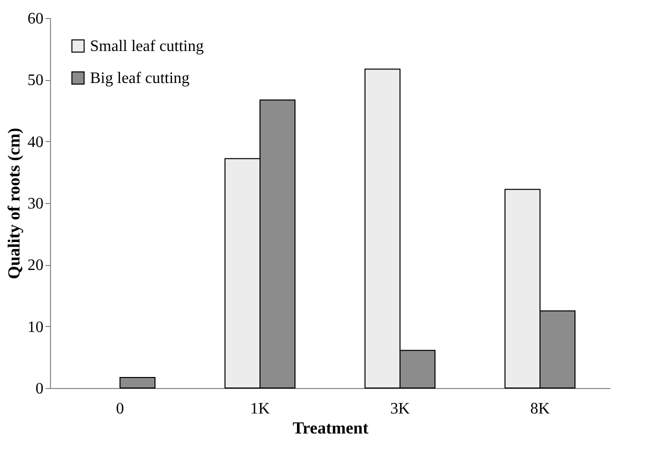  I want to click on y-tick-label: 60, so click(36, 19).